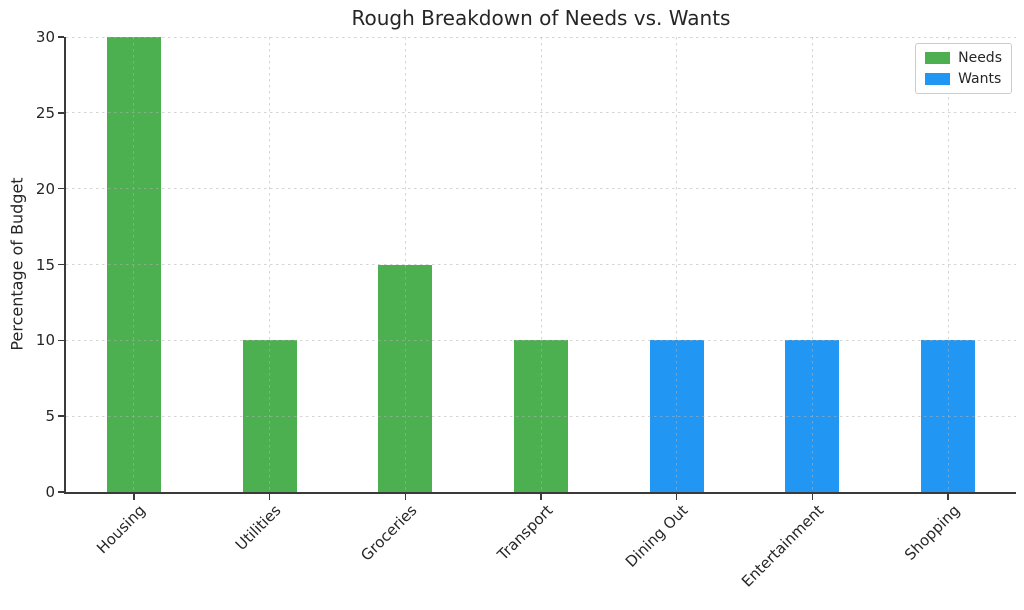 This screenshot has width=1024, height=610. I want to click on x-axis-spine, so click(540, 493).